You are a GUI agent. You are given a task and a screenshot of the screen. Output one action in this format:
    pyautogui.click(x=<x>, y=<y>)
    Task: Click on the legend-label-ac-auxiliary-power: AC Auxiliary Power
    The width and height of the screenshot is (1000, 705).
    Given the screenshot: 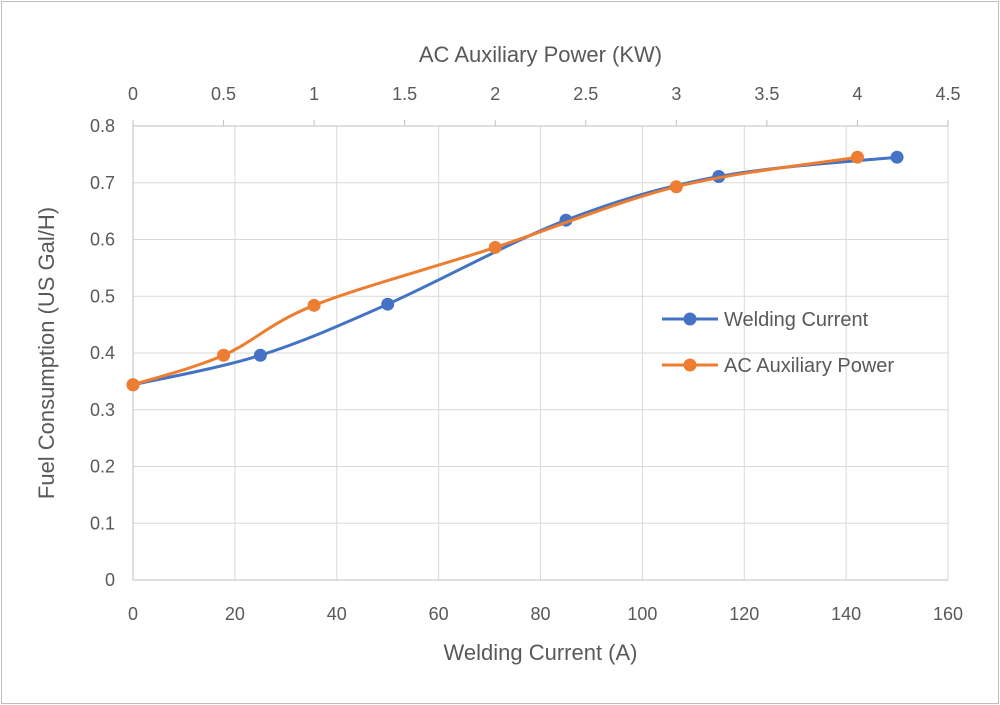 What is the action you would take?
    pyautogui.click(x=809, y=366)
    